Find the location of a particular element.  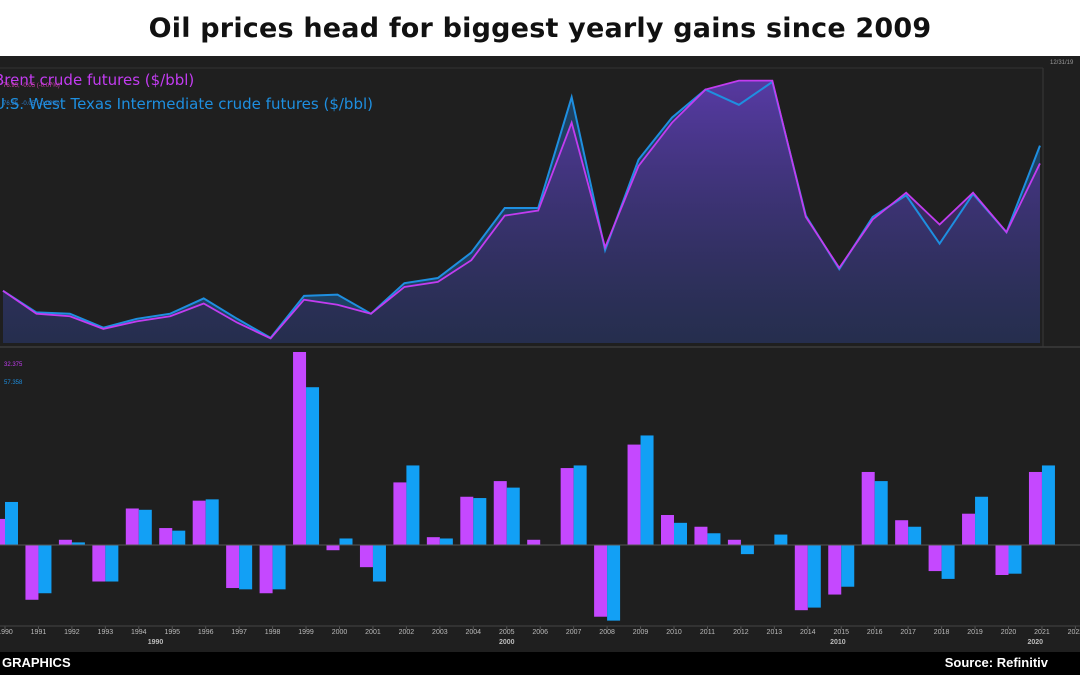

bar-brent-2002 is located at coordinates (400, 513).